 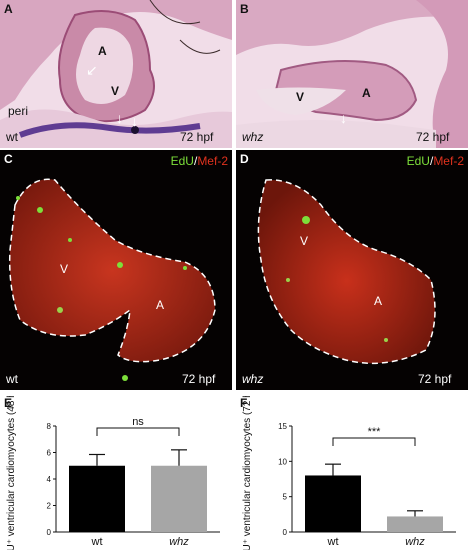 I want to click on panel-c-letter: C, so click(x=8, y=159).